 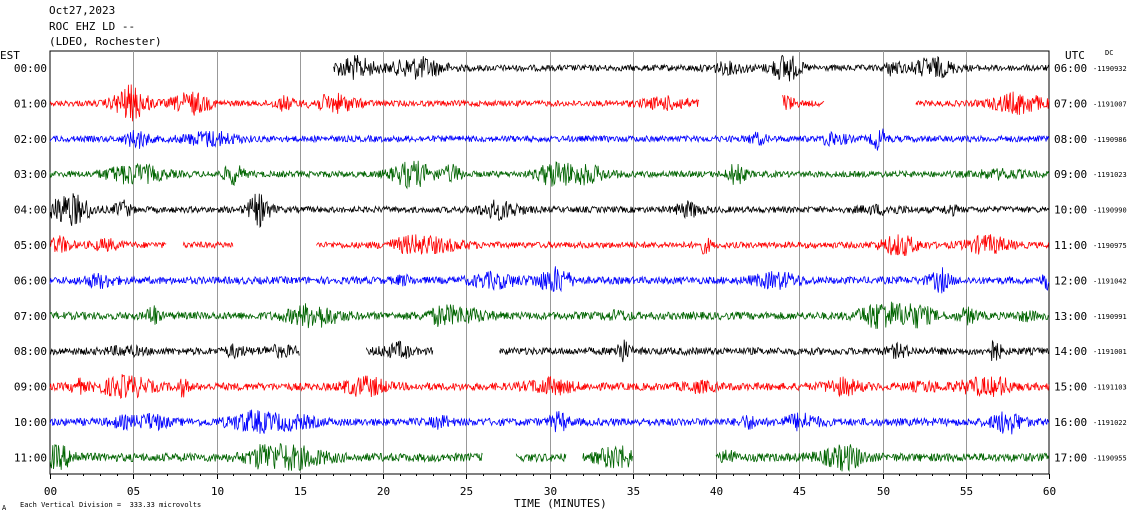 What do you see at coordinates (799, 491) in the screenshot?
I see `x-tick-label: 45` at bounding box center [799, 491].